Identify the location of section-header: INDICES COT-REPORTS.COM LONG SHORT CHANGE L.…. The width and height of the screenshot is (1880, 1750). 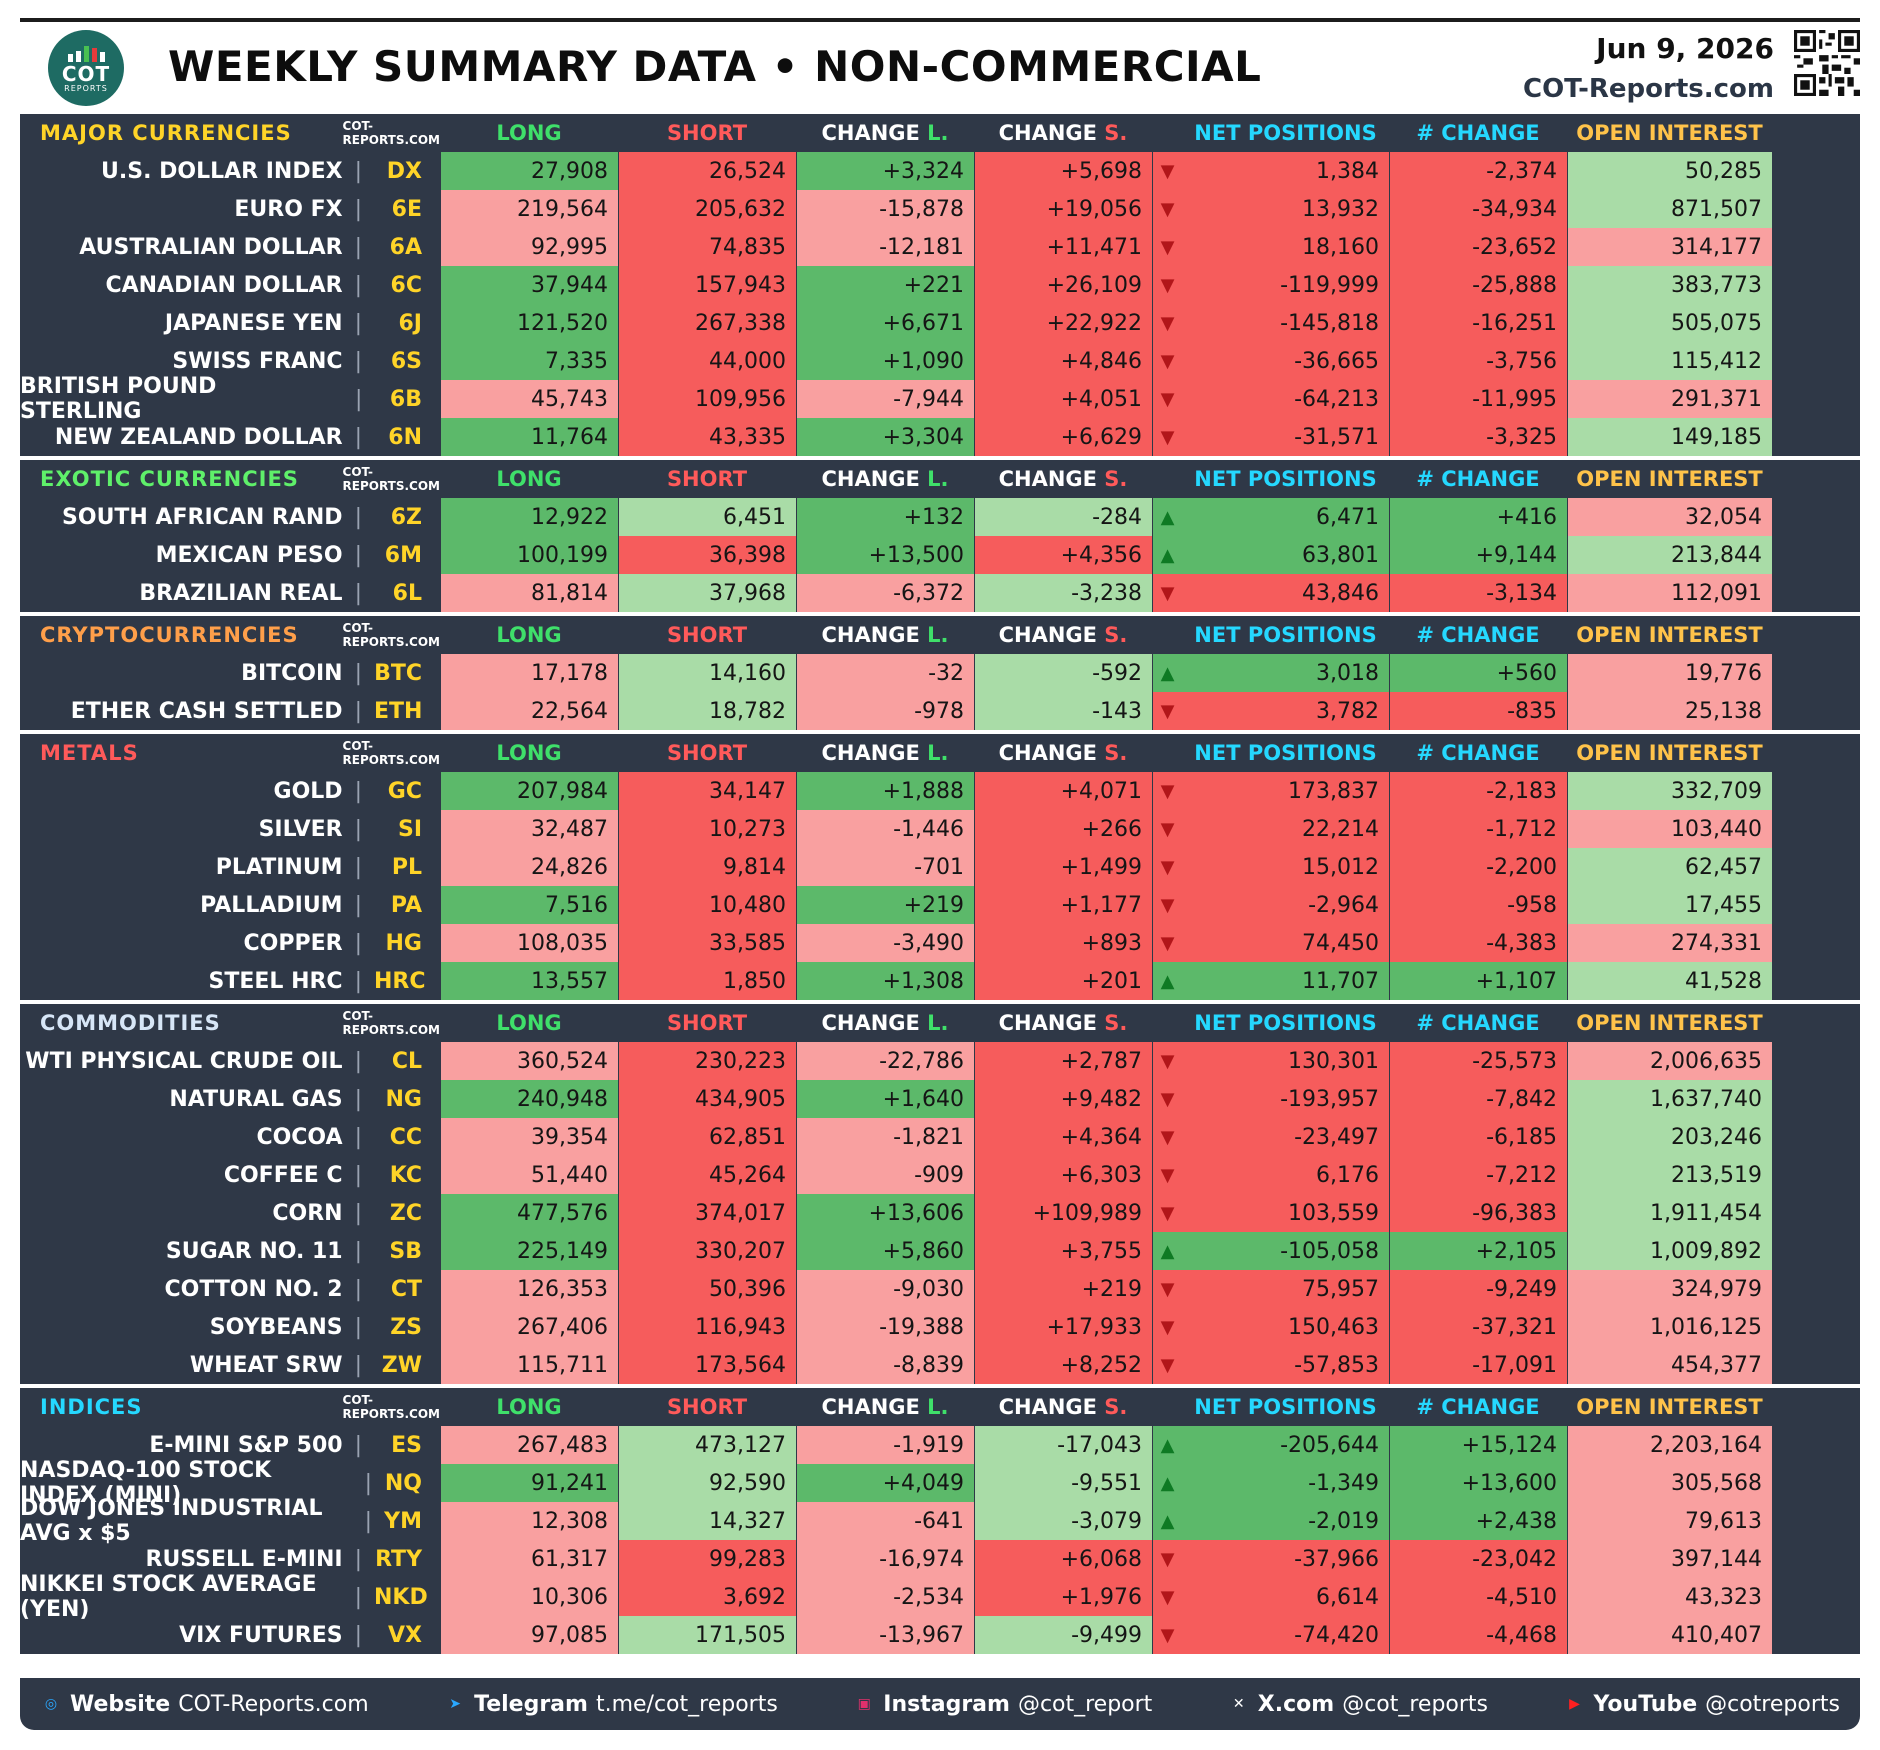
(940, 1407).